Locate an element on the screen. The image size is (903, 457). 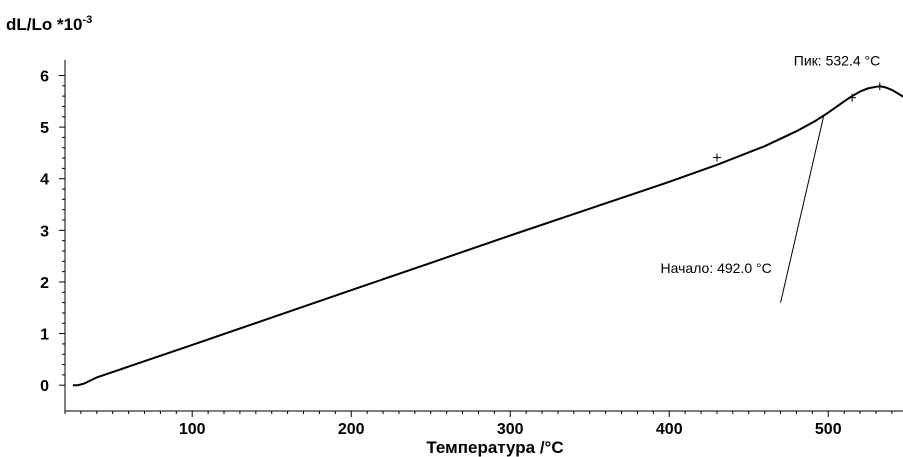
y-tick-label: 3 is located at coordinates (44, 231).